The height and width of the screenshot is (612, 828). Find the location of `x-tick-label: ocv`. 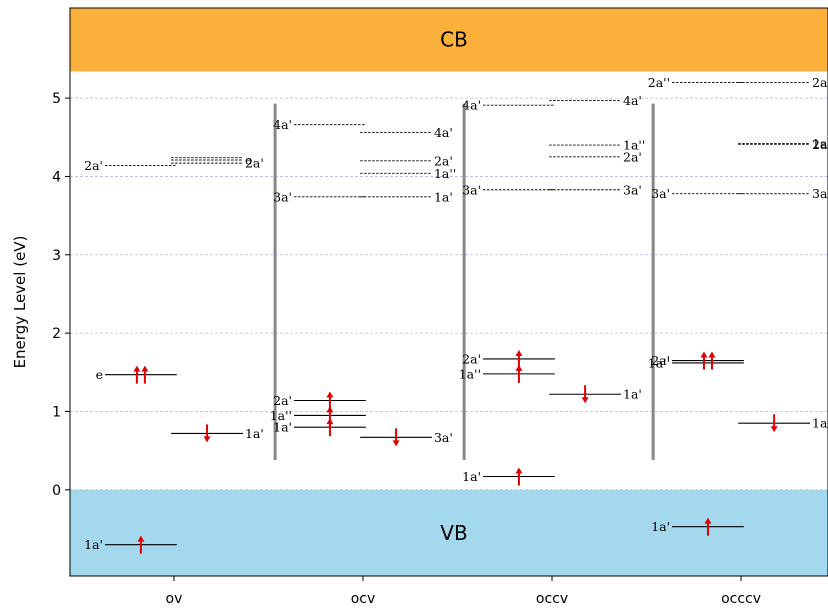

x-tick-label: ocv is located at coordinates (363, 599).